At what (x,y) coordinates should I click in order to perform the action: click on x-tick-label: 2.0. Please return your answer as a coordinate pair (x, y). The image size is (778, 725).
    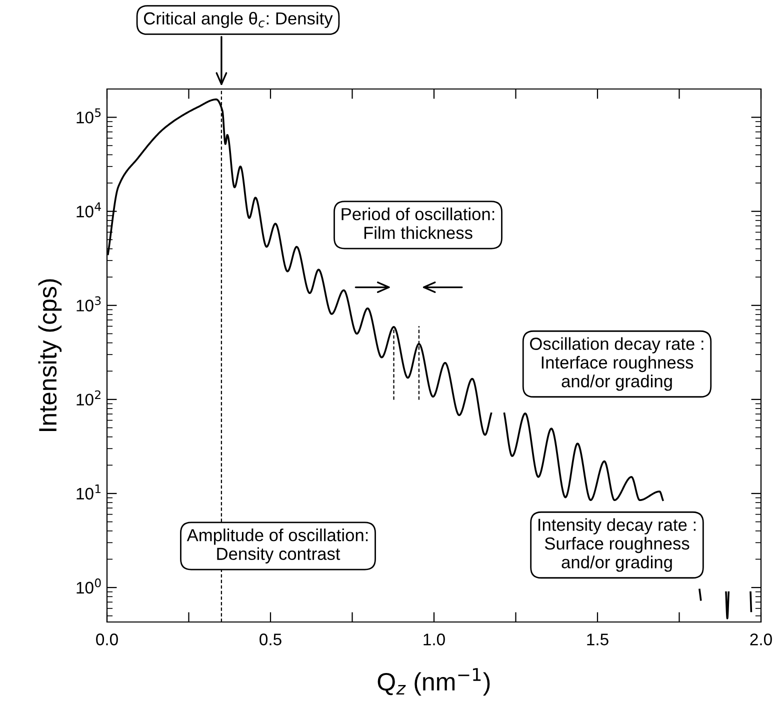
    Looking at the image, I should click on (761, 640).